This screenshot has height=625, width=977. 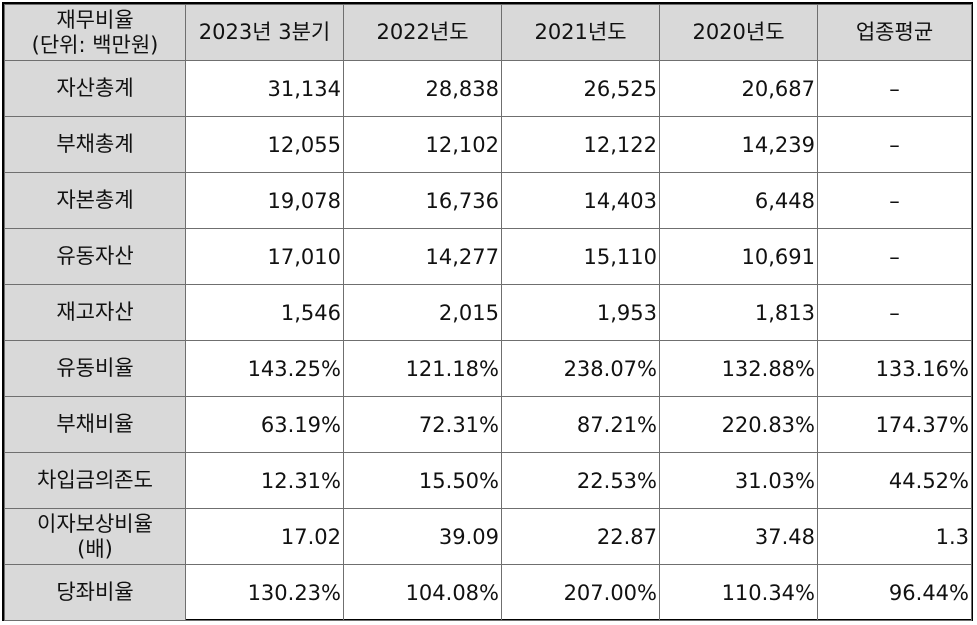 What do you see at coordinates (264, 536) in the screenshot?
I see `value-cell: 17.02` at bounding box center [264, 536].